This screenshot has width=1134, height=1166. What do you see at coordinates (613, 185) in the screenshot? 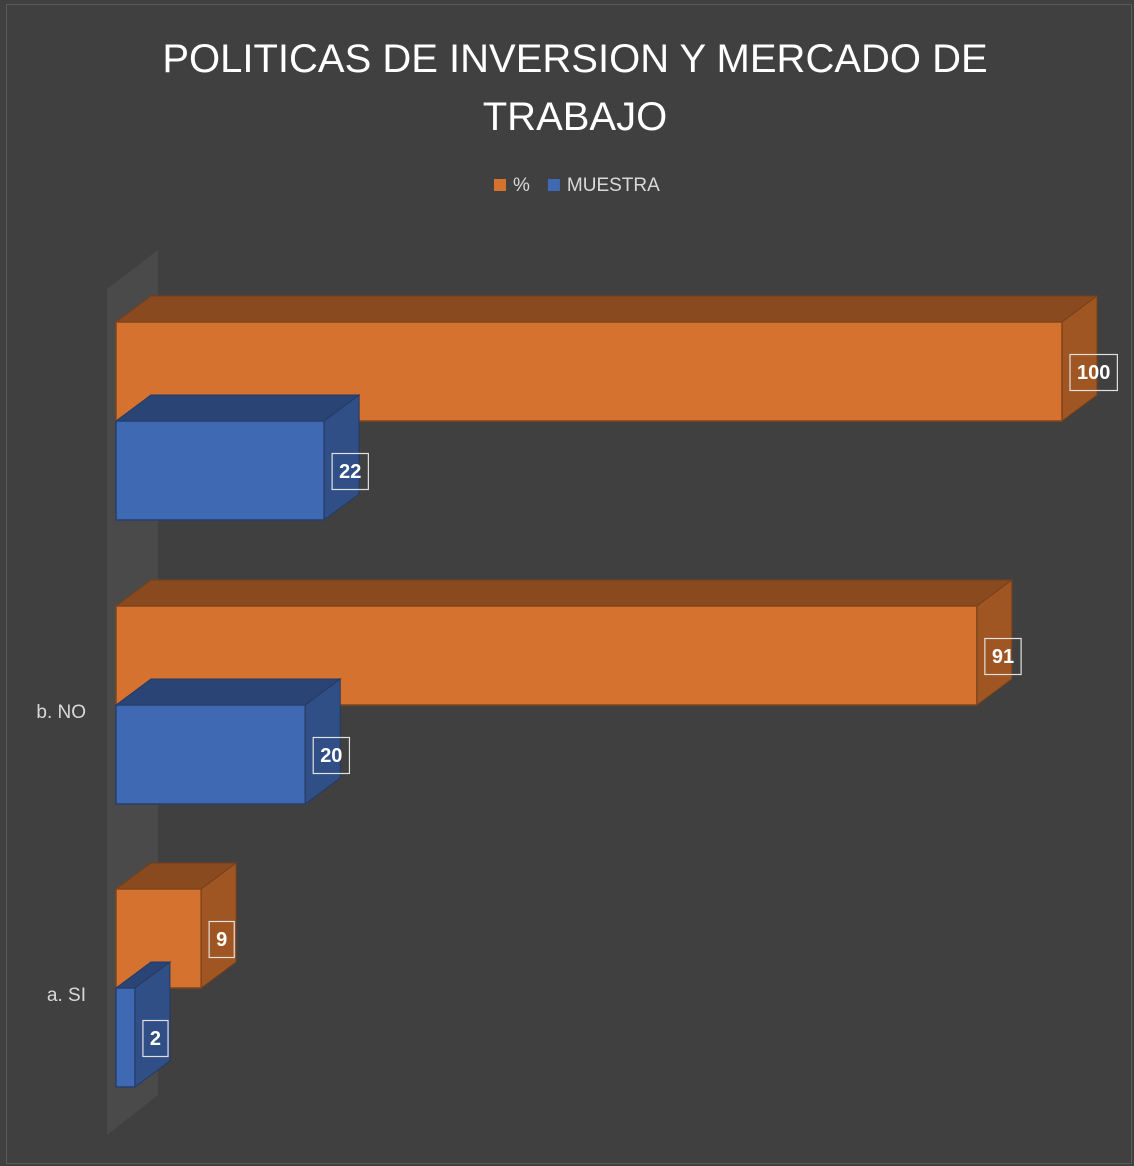
I see `legend-label: MUESTRA` at bounding box center [613, 185].